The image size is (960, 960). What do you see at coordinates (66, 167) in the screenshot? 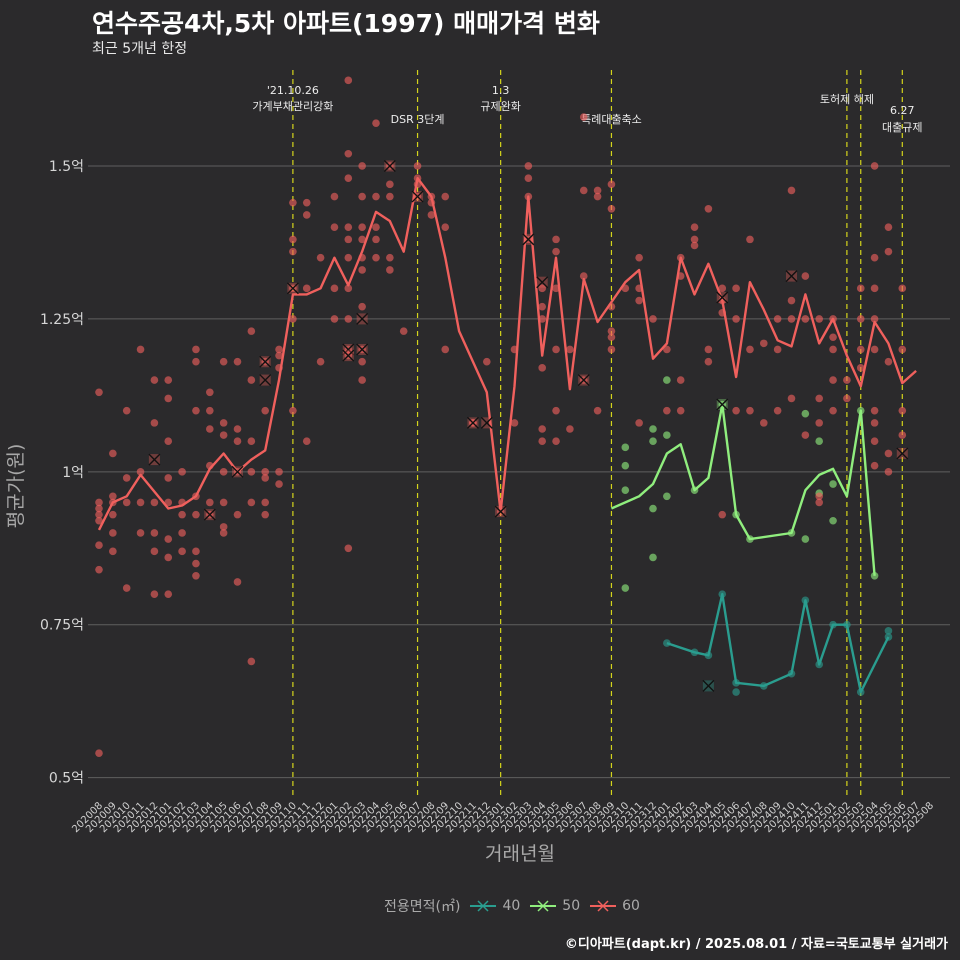
I see `y-tick-label: 1.5억` at bounding box center [66, 167].